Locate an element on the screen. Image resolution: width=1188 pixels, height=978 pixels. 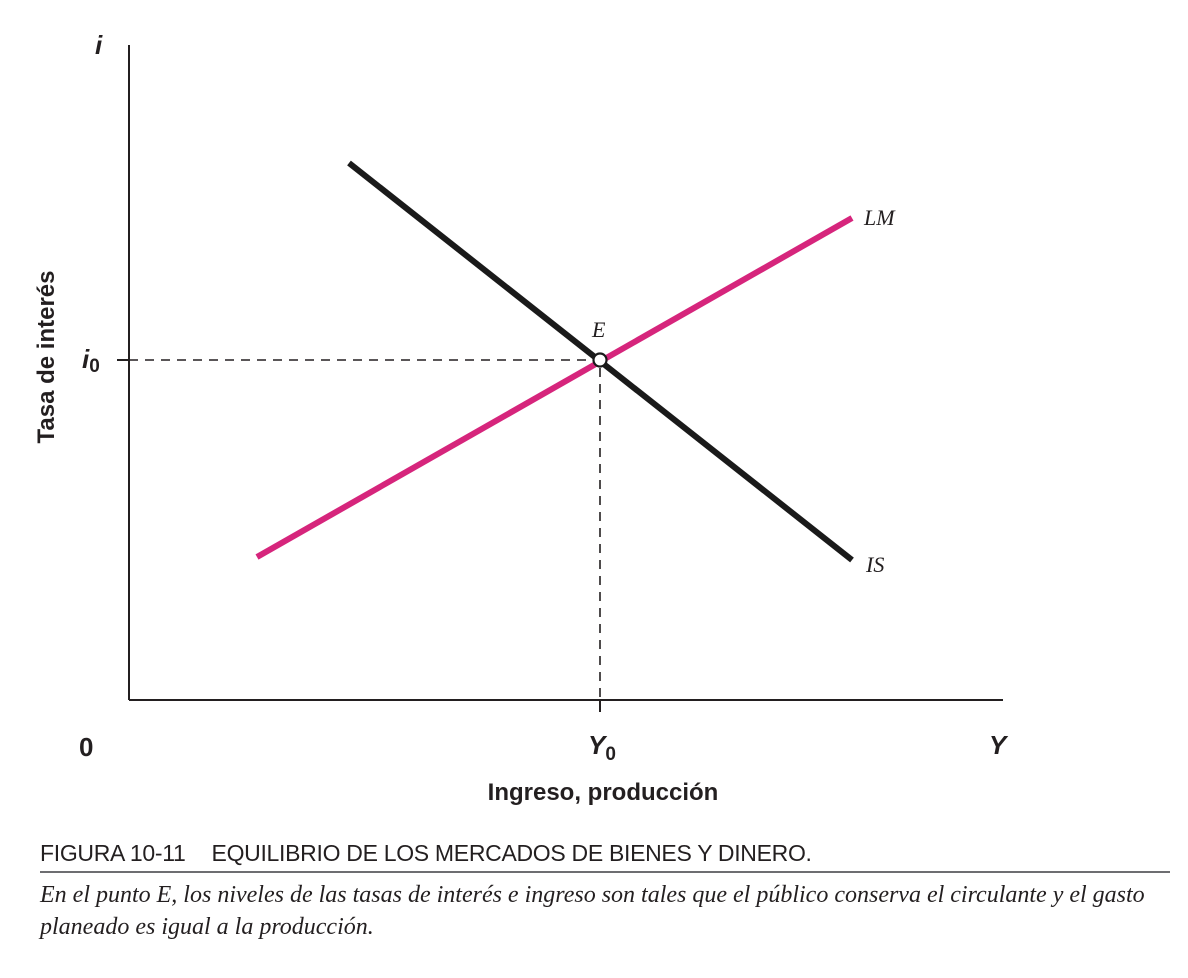
equilibrium-label: E is located at coordinates (598, 329).